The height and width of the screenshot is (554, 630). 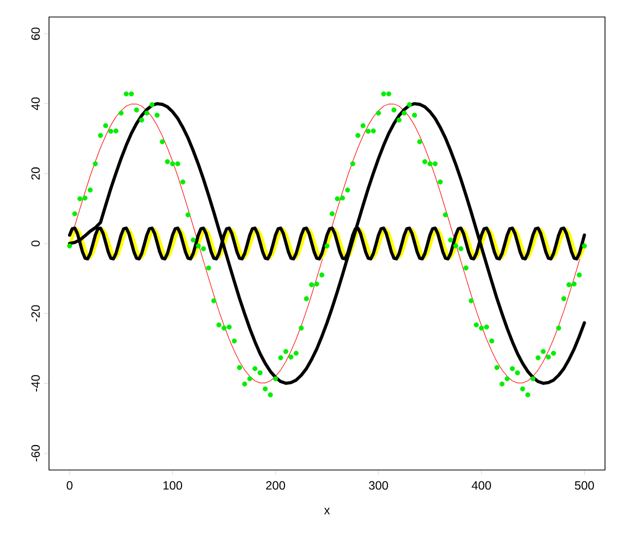 I want to click on x-tick-label: 300, so click(x=378, y=485).